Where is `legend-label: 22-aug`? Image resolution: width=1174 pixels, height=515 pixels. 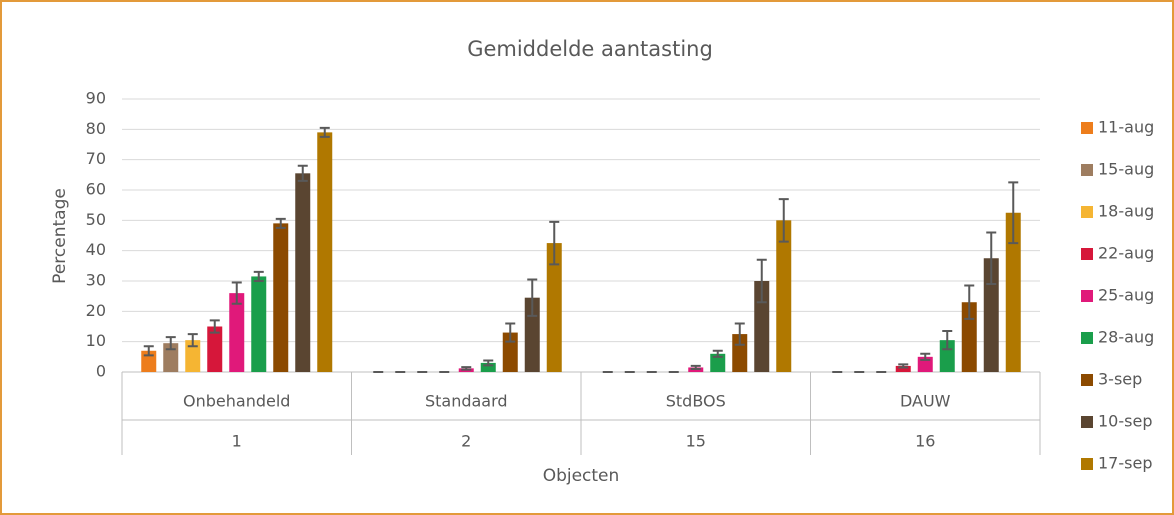 legend-label: 22-aug is located at coordinates (1126, 253).